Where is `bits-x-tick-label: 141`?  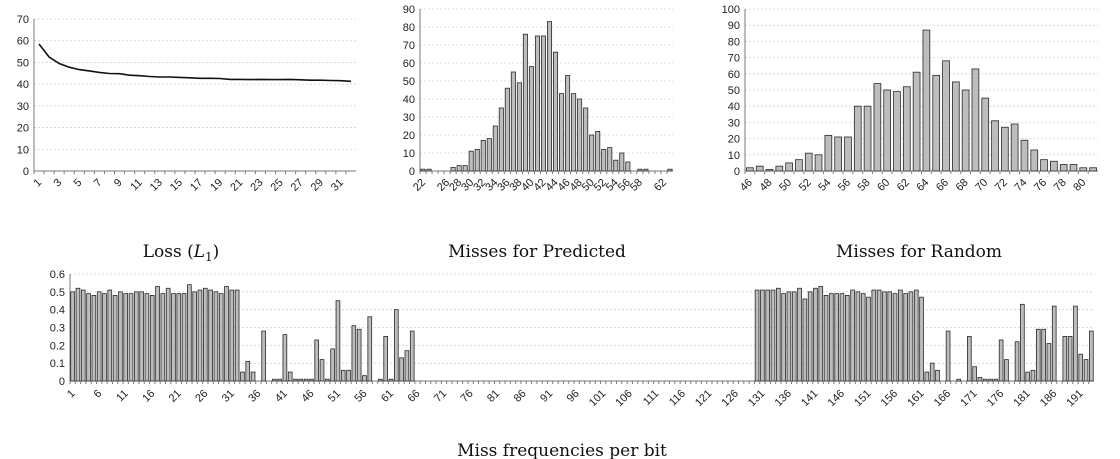
bits-x-tick-label: 141 is located at coordinates (809, 398).